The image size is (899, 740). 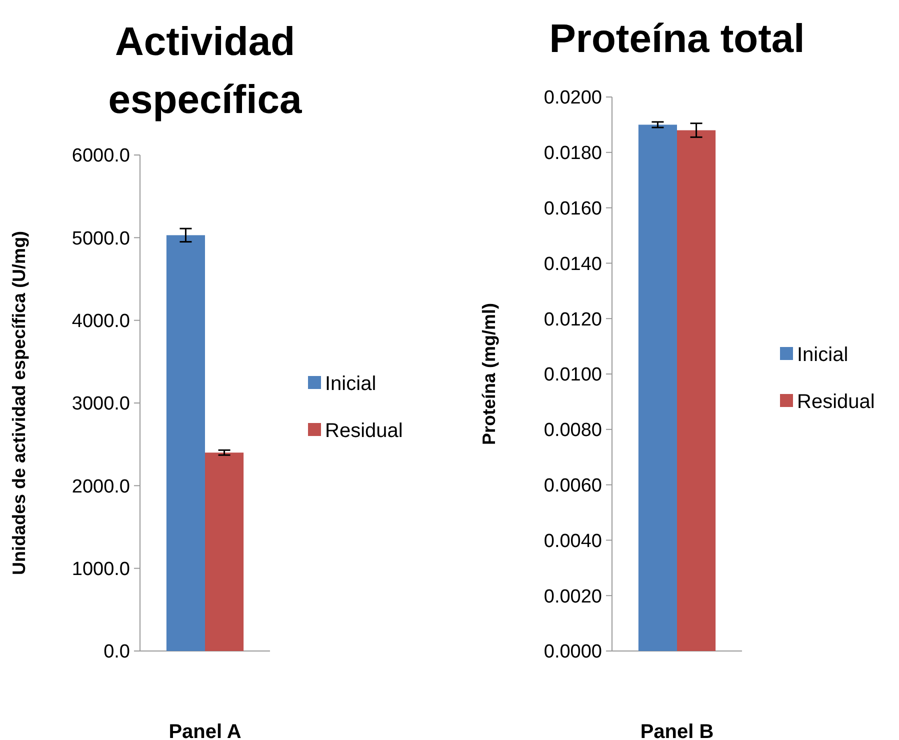 I want to click on y-tick-label: 0.0100, so click(x=573, y=375).